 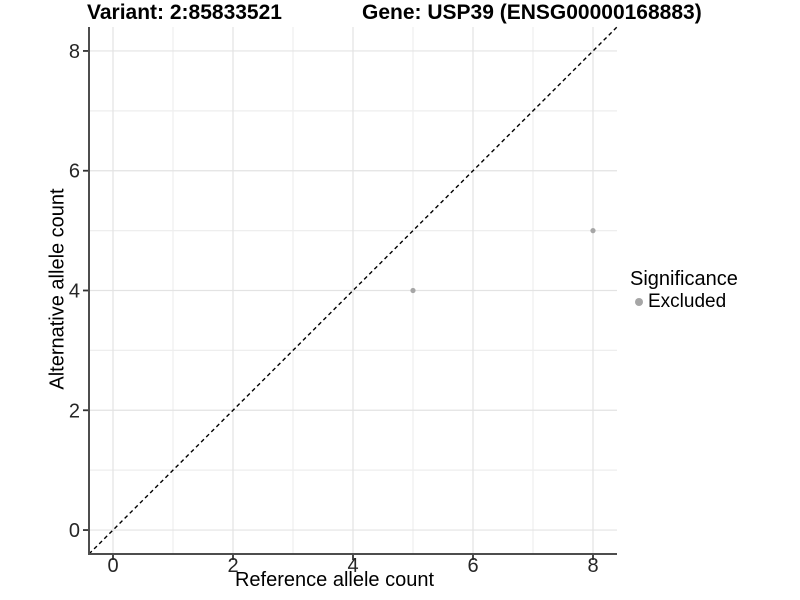 What do you see at coordinates (57, 289) in the screenshot?
I see `y-axis-title: Alternative allele count` at bounding box center [57, 289].